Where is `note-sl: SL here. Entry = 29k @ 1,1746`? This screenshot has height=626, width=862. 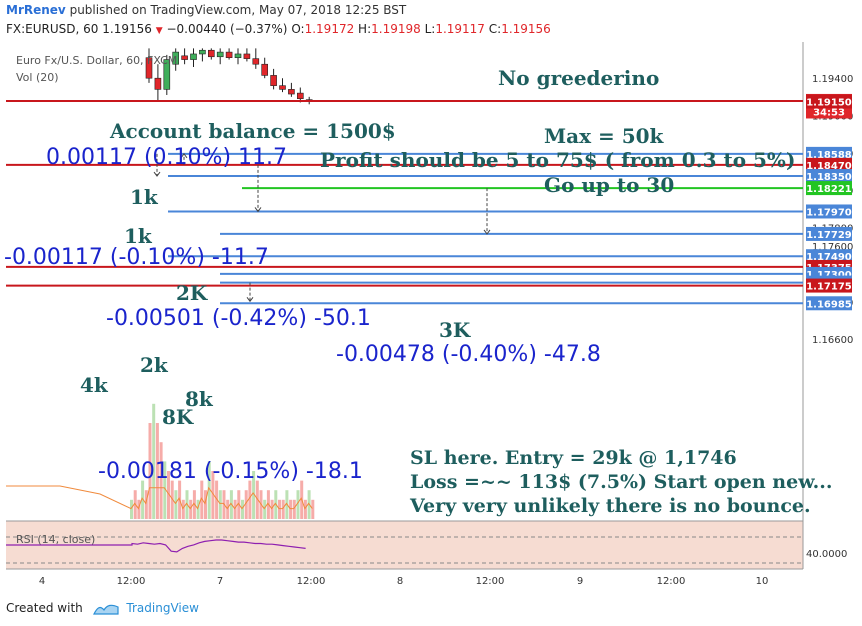 note-sl: SL here. Entry = 29k @ 1,1746 is located at coordinates (573, 458).